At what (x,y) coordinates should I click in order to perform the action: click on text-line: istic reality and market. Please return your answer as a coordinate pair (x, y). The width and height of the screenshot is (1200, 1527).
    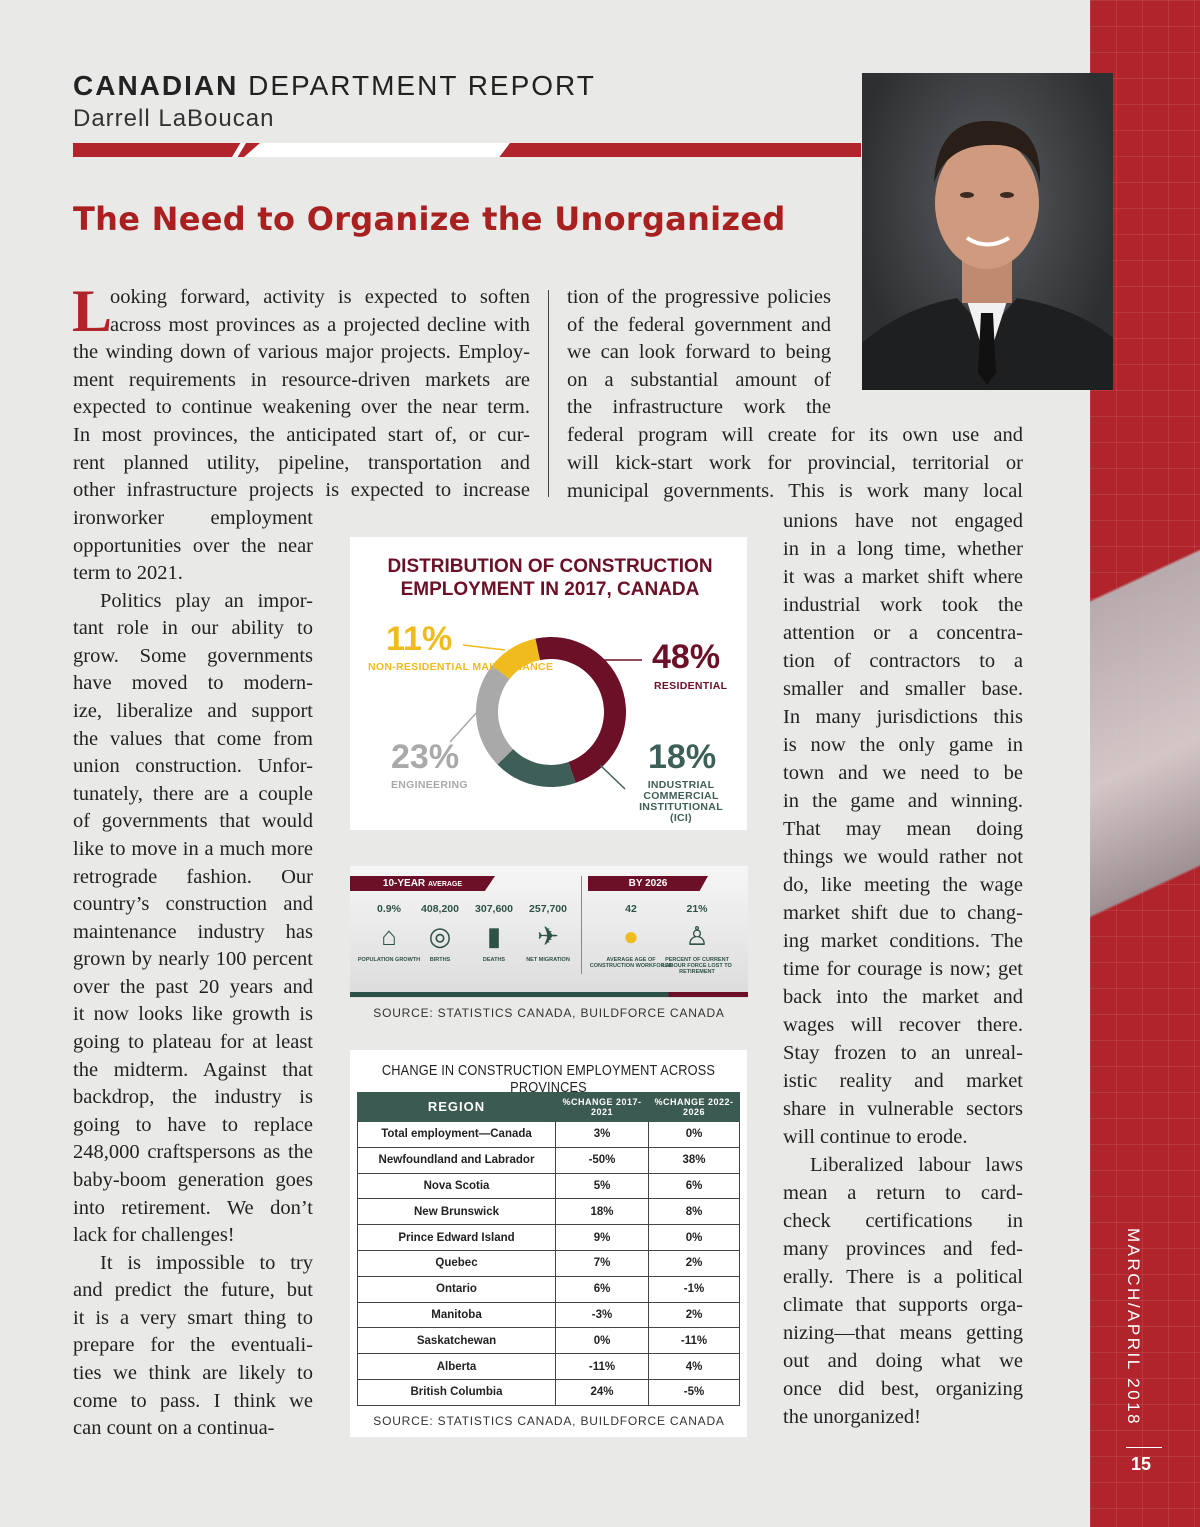
    Looking at the image, I should click on (903, 1081).